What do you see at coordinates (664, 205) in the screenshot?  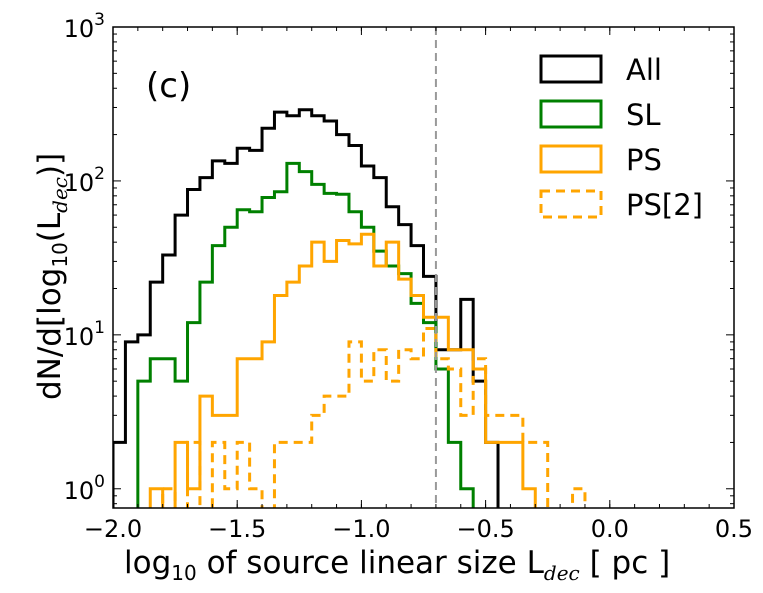 I see `legend-label-ps2: PS[2]` at bounding box center [664, 205].